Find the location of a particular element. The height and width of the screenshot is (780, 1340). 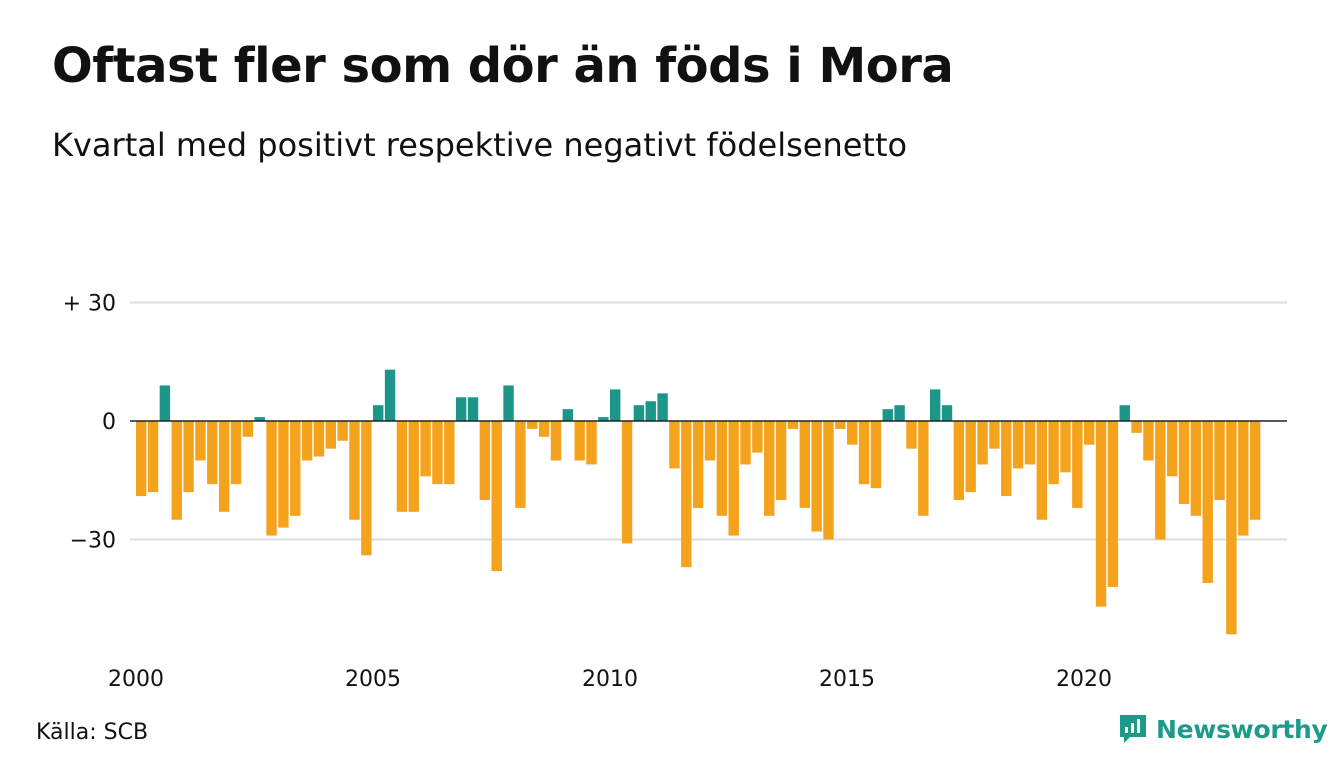

newsworthy-logo: Newsworthy is located at coordinates (1223, 729).